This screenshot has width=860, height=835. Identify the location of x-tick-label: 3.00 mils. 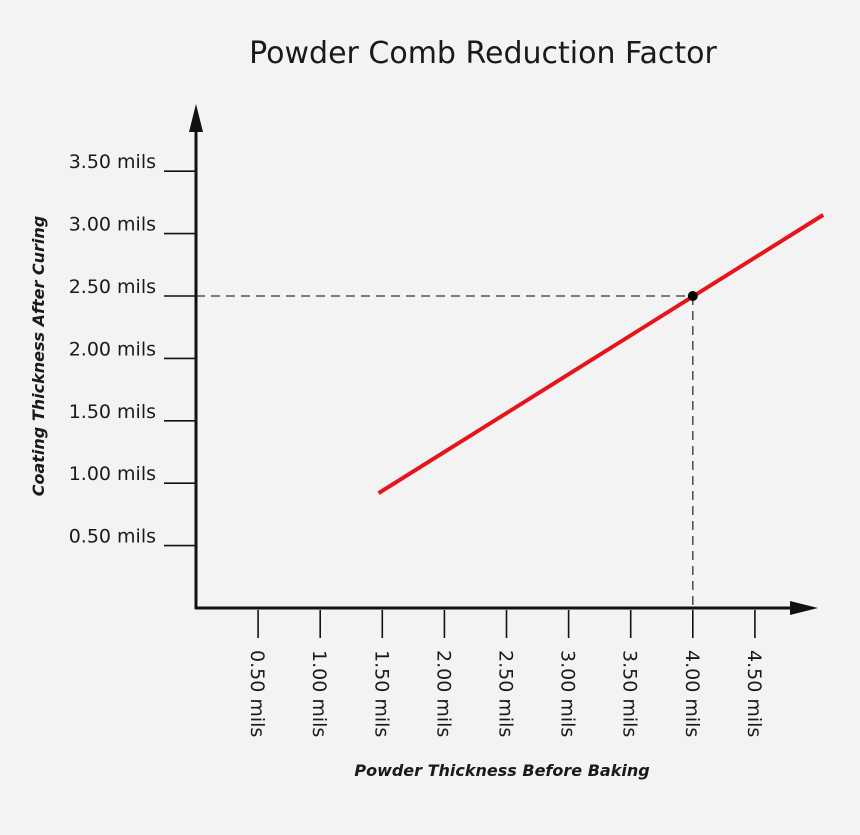
(568, 693).